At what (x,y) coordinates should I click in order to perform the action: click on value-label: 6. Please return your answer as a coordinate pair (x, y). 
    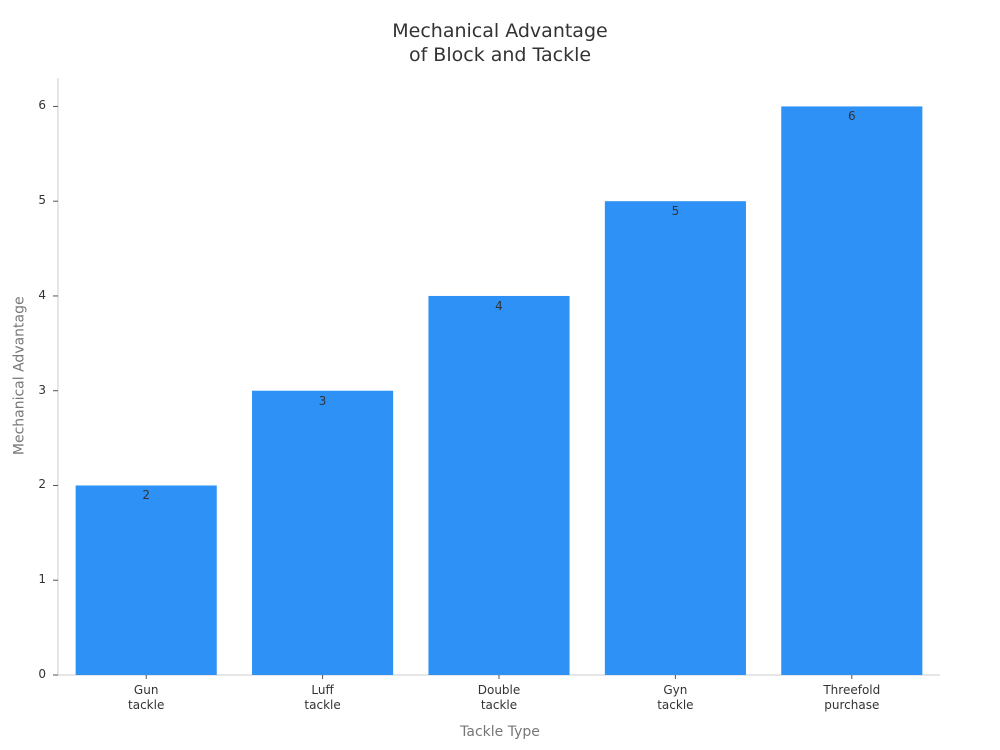
    Looking at the image, I should click on (851, 116).